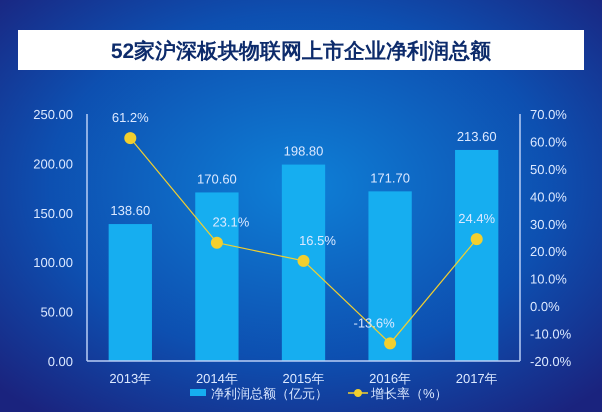  What do you see at coordinates (269, 393) in the screenshot?
I see `legend-label: 净利润总额（亿元）` at bounding box center [269, 393].